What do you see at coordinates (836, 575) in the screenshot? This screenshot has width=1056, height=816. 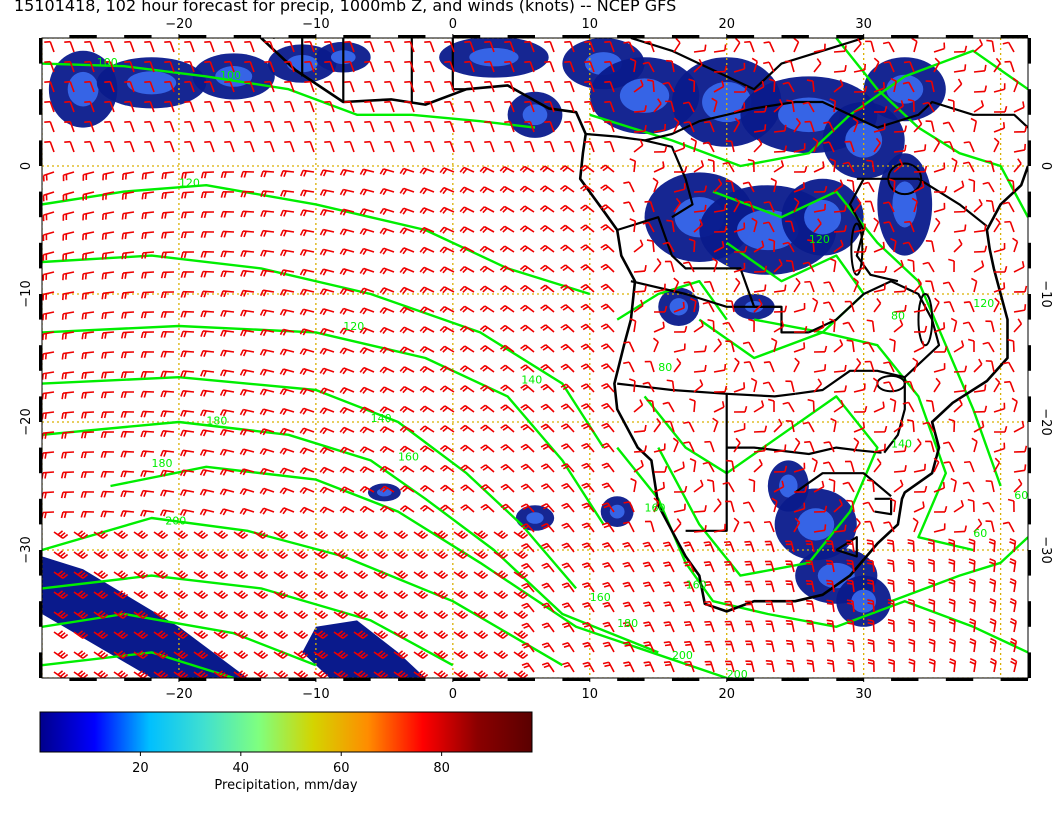 I see `precip-core` at bounding box center [836, 575].